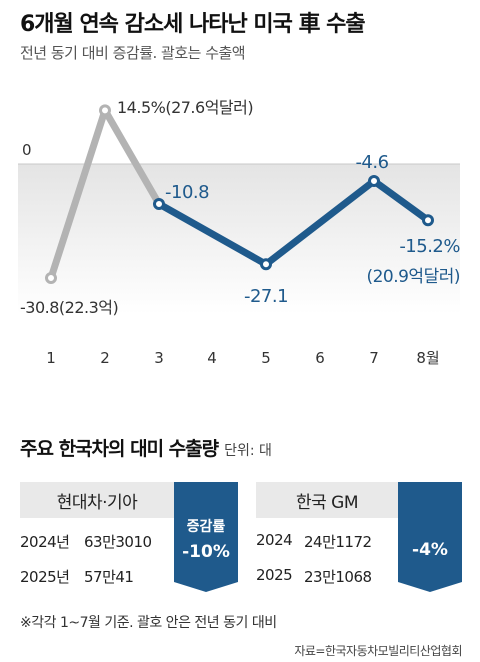  Describe the element at coordinates (159, 358) in the screenshot. I see `x-tick-label: 3` at that location.